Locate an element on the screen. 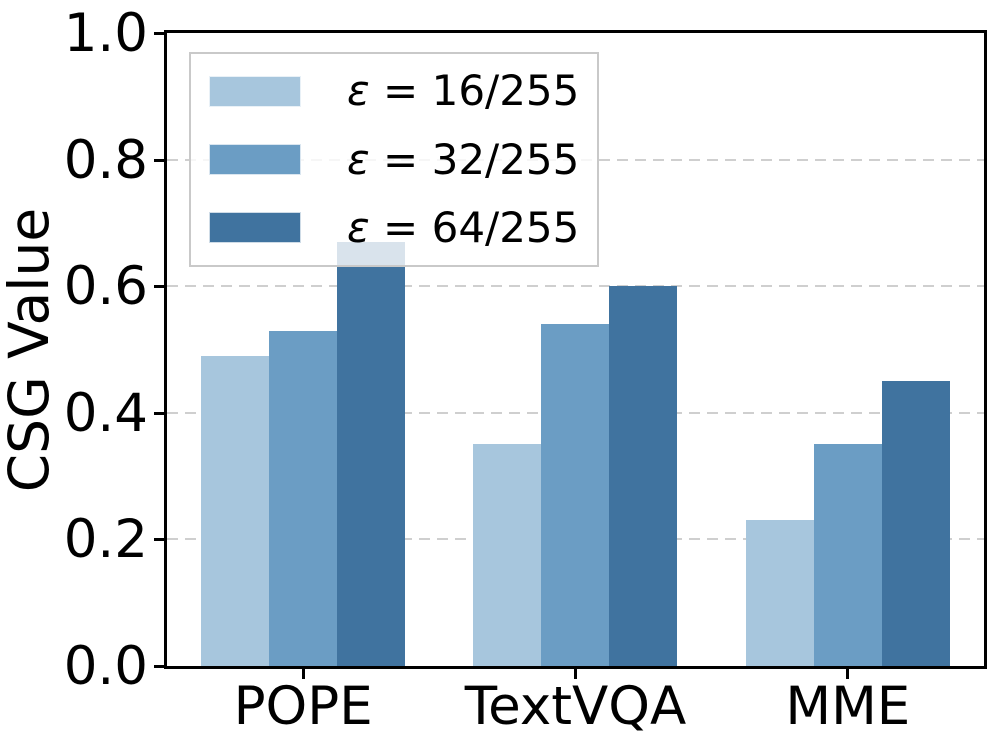 The height and width of the screenshot is (742, 996). legend-label: ε = 16/255 is located at coordinates (463, 91).